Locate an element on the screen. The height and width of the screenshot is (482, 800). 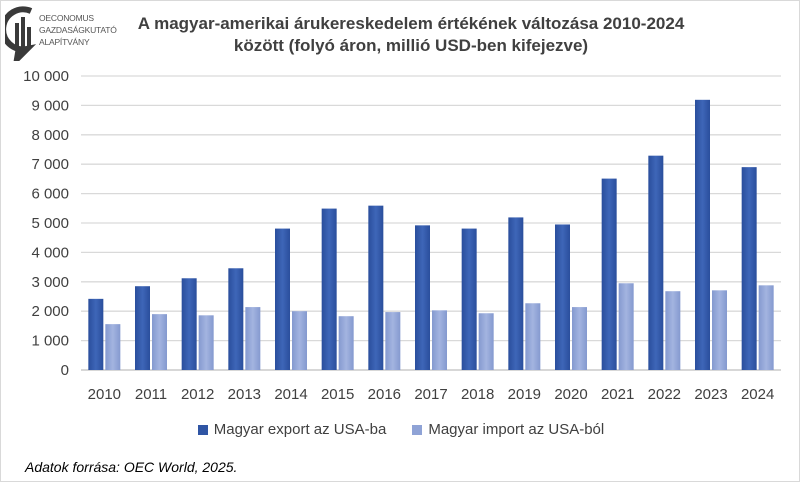
y-tick-label: 8 000 is located at coordinates (50, 135).